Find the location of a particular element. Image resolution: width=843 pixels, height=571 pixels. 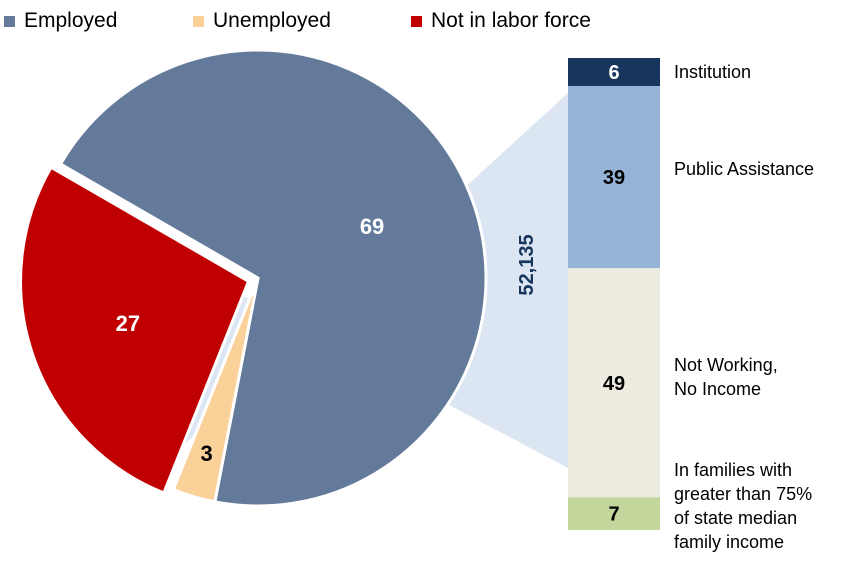

stacked-bar: 6 39 49 7 is located at coordinates (614, 294).